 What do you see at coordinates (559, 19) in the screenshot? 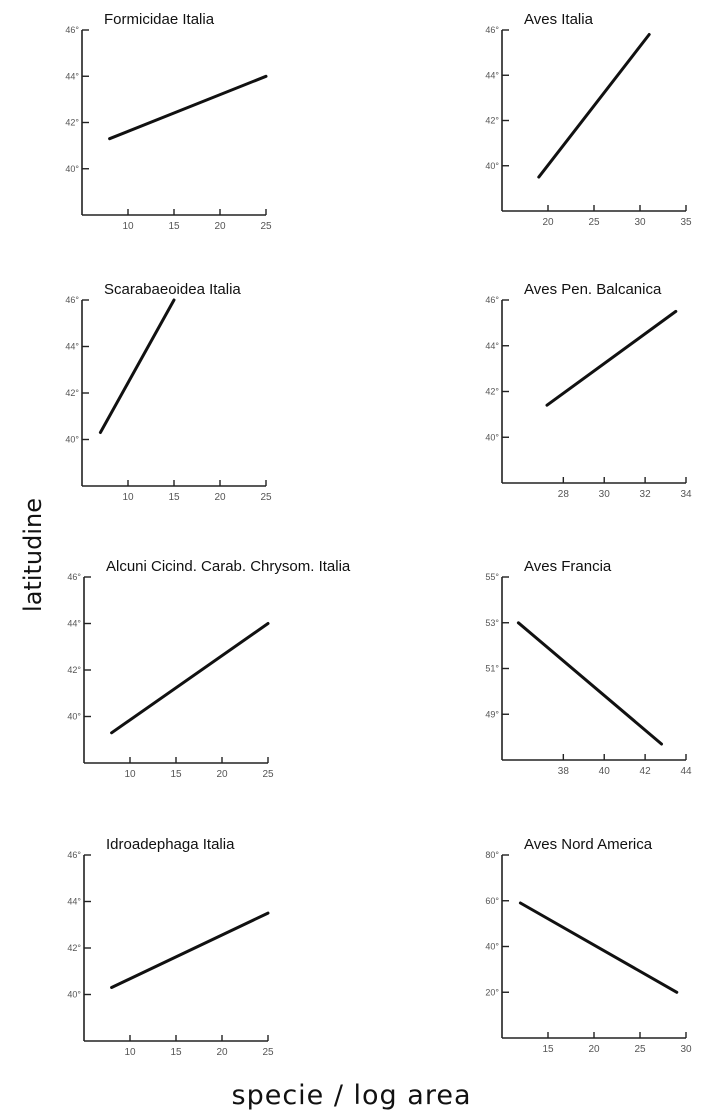
I see `panel-title: Aves Italia` at bounding box center [559, 19].